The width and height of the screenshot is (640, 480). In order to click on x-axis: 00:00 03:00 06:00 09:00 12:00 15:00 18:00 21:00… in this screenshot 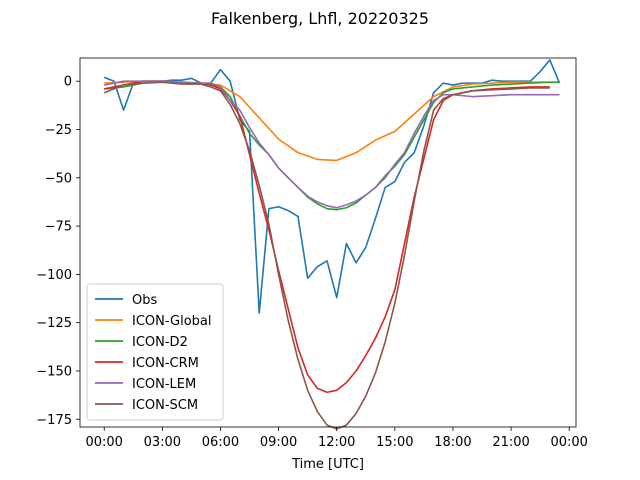, I will do `click(336, 438)`.